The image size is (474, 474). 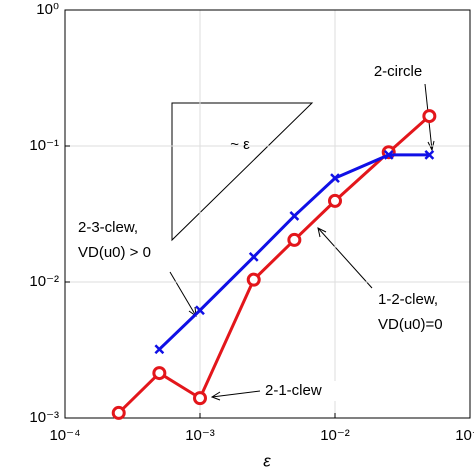 What do you see at coordinates (242, 172) in the screenshot?
I see `slope-triangle` at bounding box center [242, 172].